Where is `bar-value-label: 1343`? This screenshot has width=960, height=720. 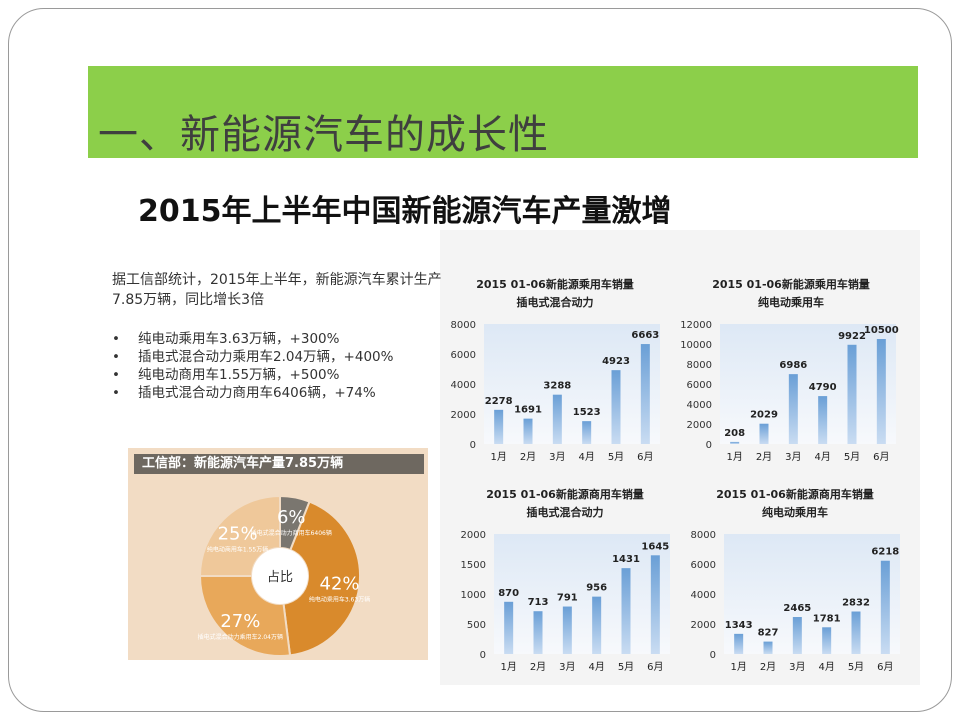
bar-value-label: 1343 is located at coordinates (739, 625).